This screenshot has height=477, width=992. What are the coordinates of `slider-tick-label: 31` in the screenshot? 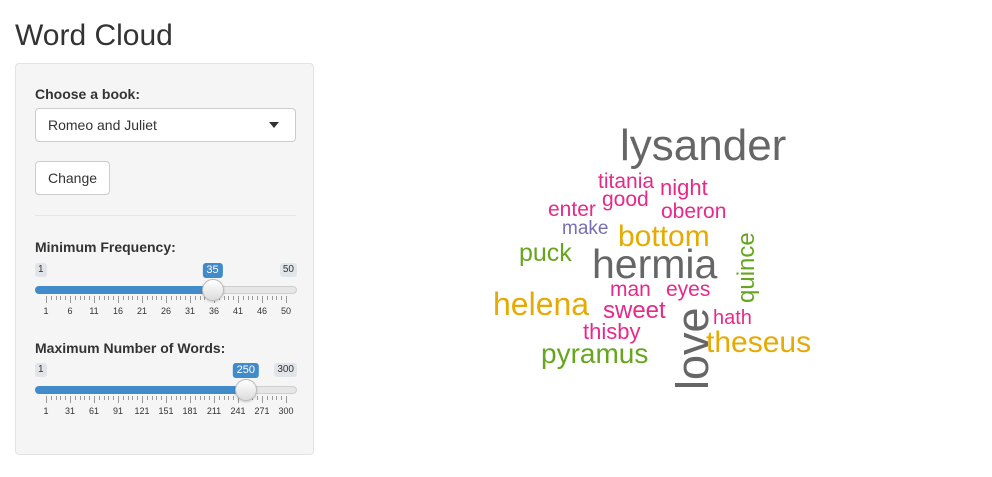 It's located at (190, 311).